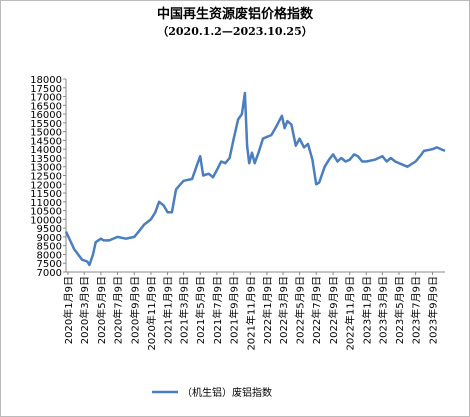  Describe the element at coordinates (46, 150) in the screenshot. I see `y-tick-label: 14000` at that location.